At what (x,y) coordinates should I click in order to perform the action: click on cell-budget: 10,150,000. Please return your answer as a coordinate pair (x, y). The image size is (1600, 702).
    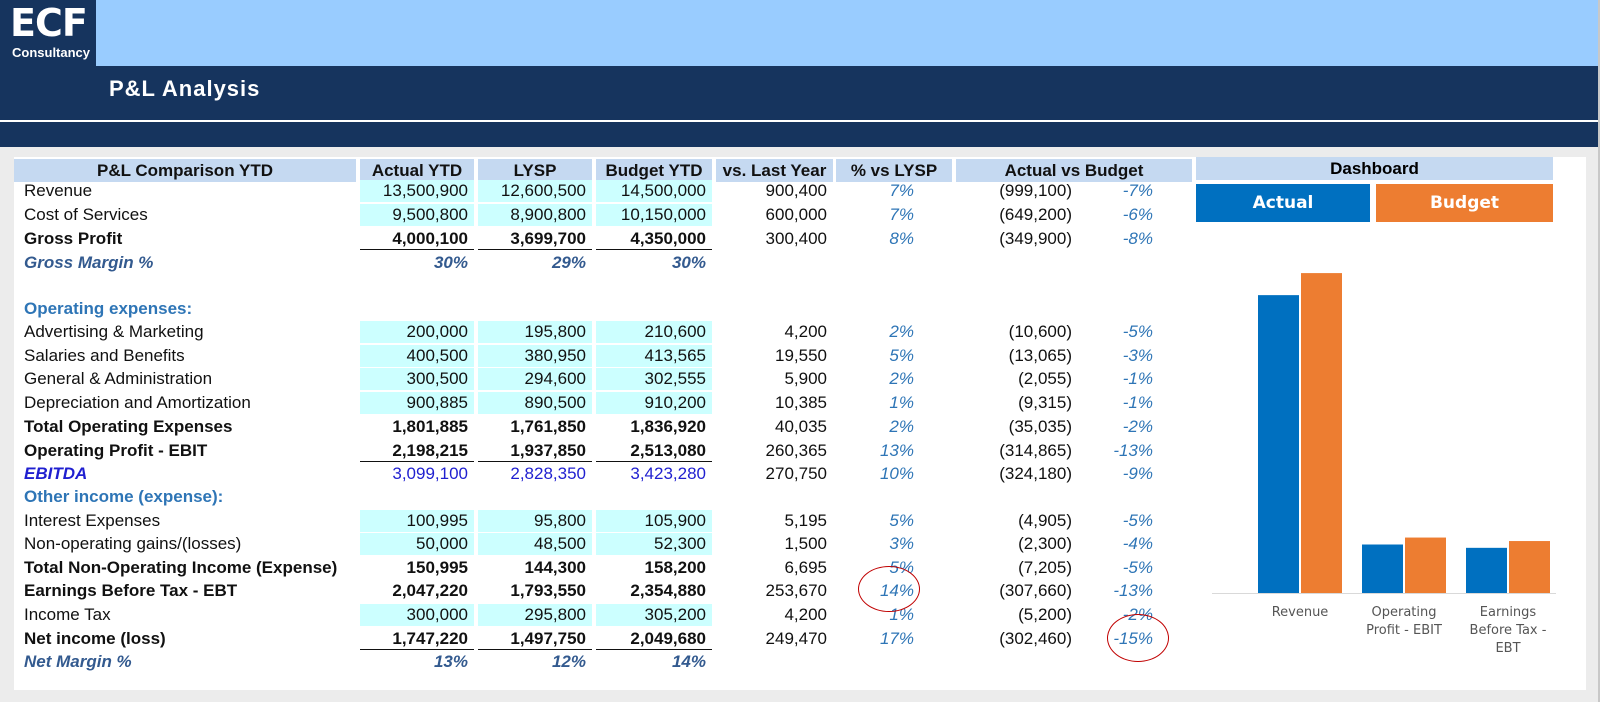
    Looking at the image, I should click on (654, 215).